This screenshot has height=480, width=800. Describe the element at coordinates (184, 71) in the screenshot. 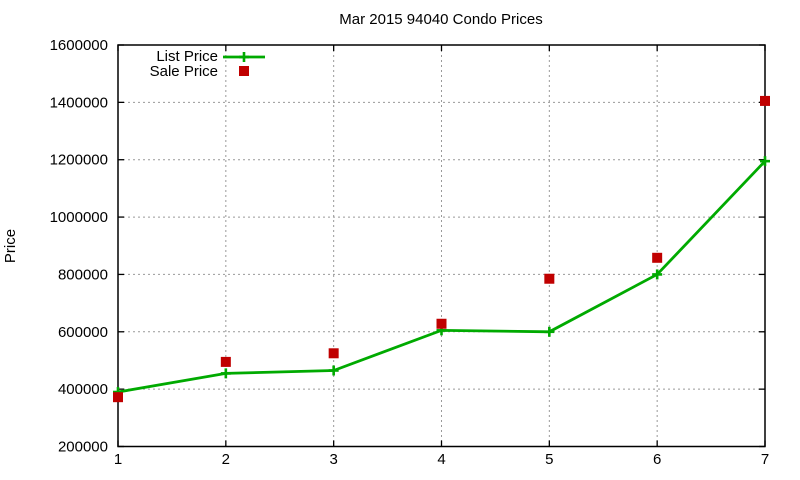

I see `legend-label-sale-price: Sale Price` at that location.